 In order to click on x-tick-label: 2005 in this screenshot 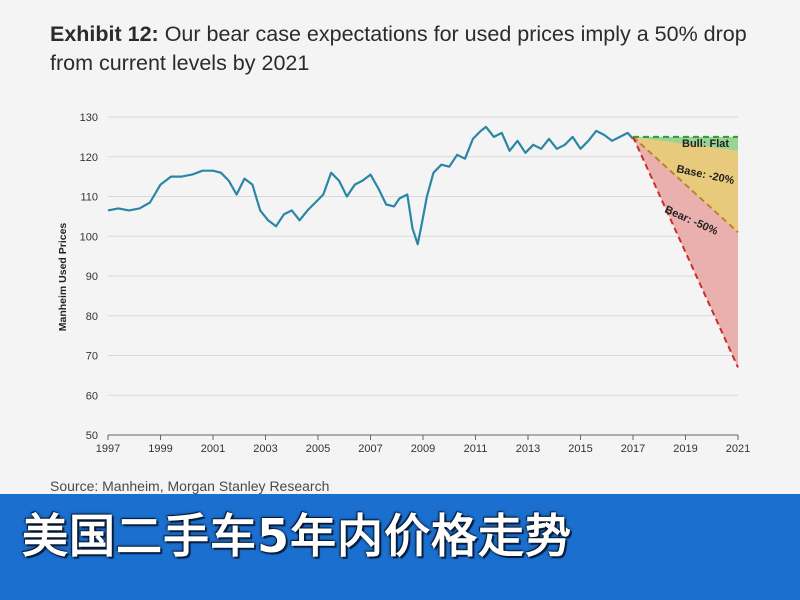, I will do `click(318, 449)`.